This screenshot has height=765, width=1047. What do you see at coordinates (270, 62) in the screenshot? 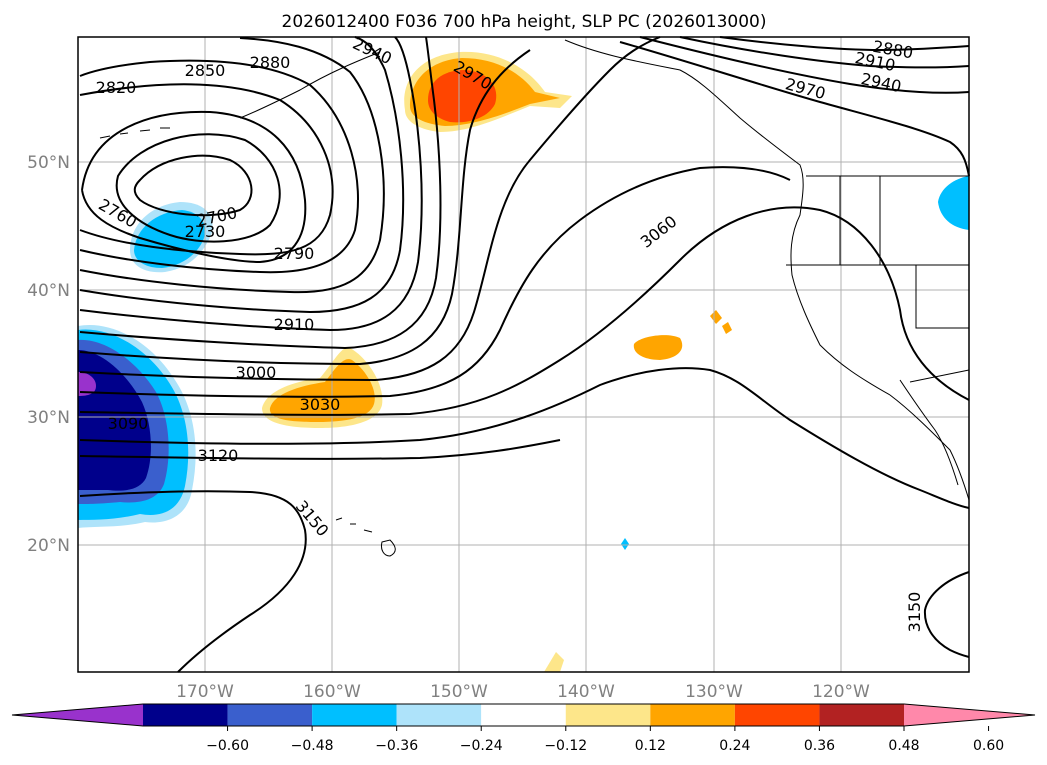
I see `contour-label-2880a: 2880` at bounding box center [270, 62].